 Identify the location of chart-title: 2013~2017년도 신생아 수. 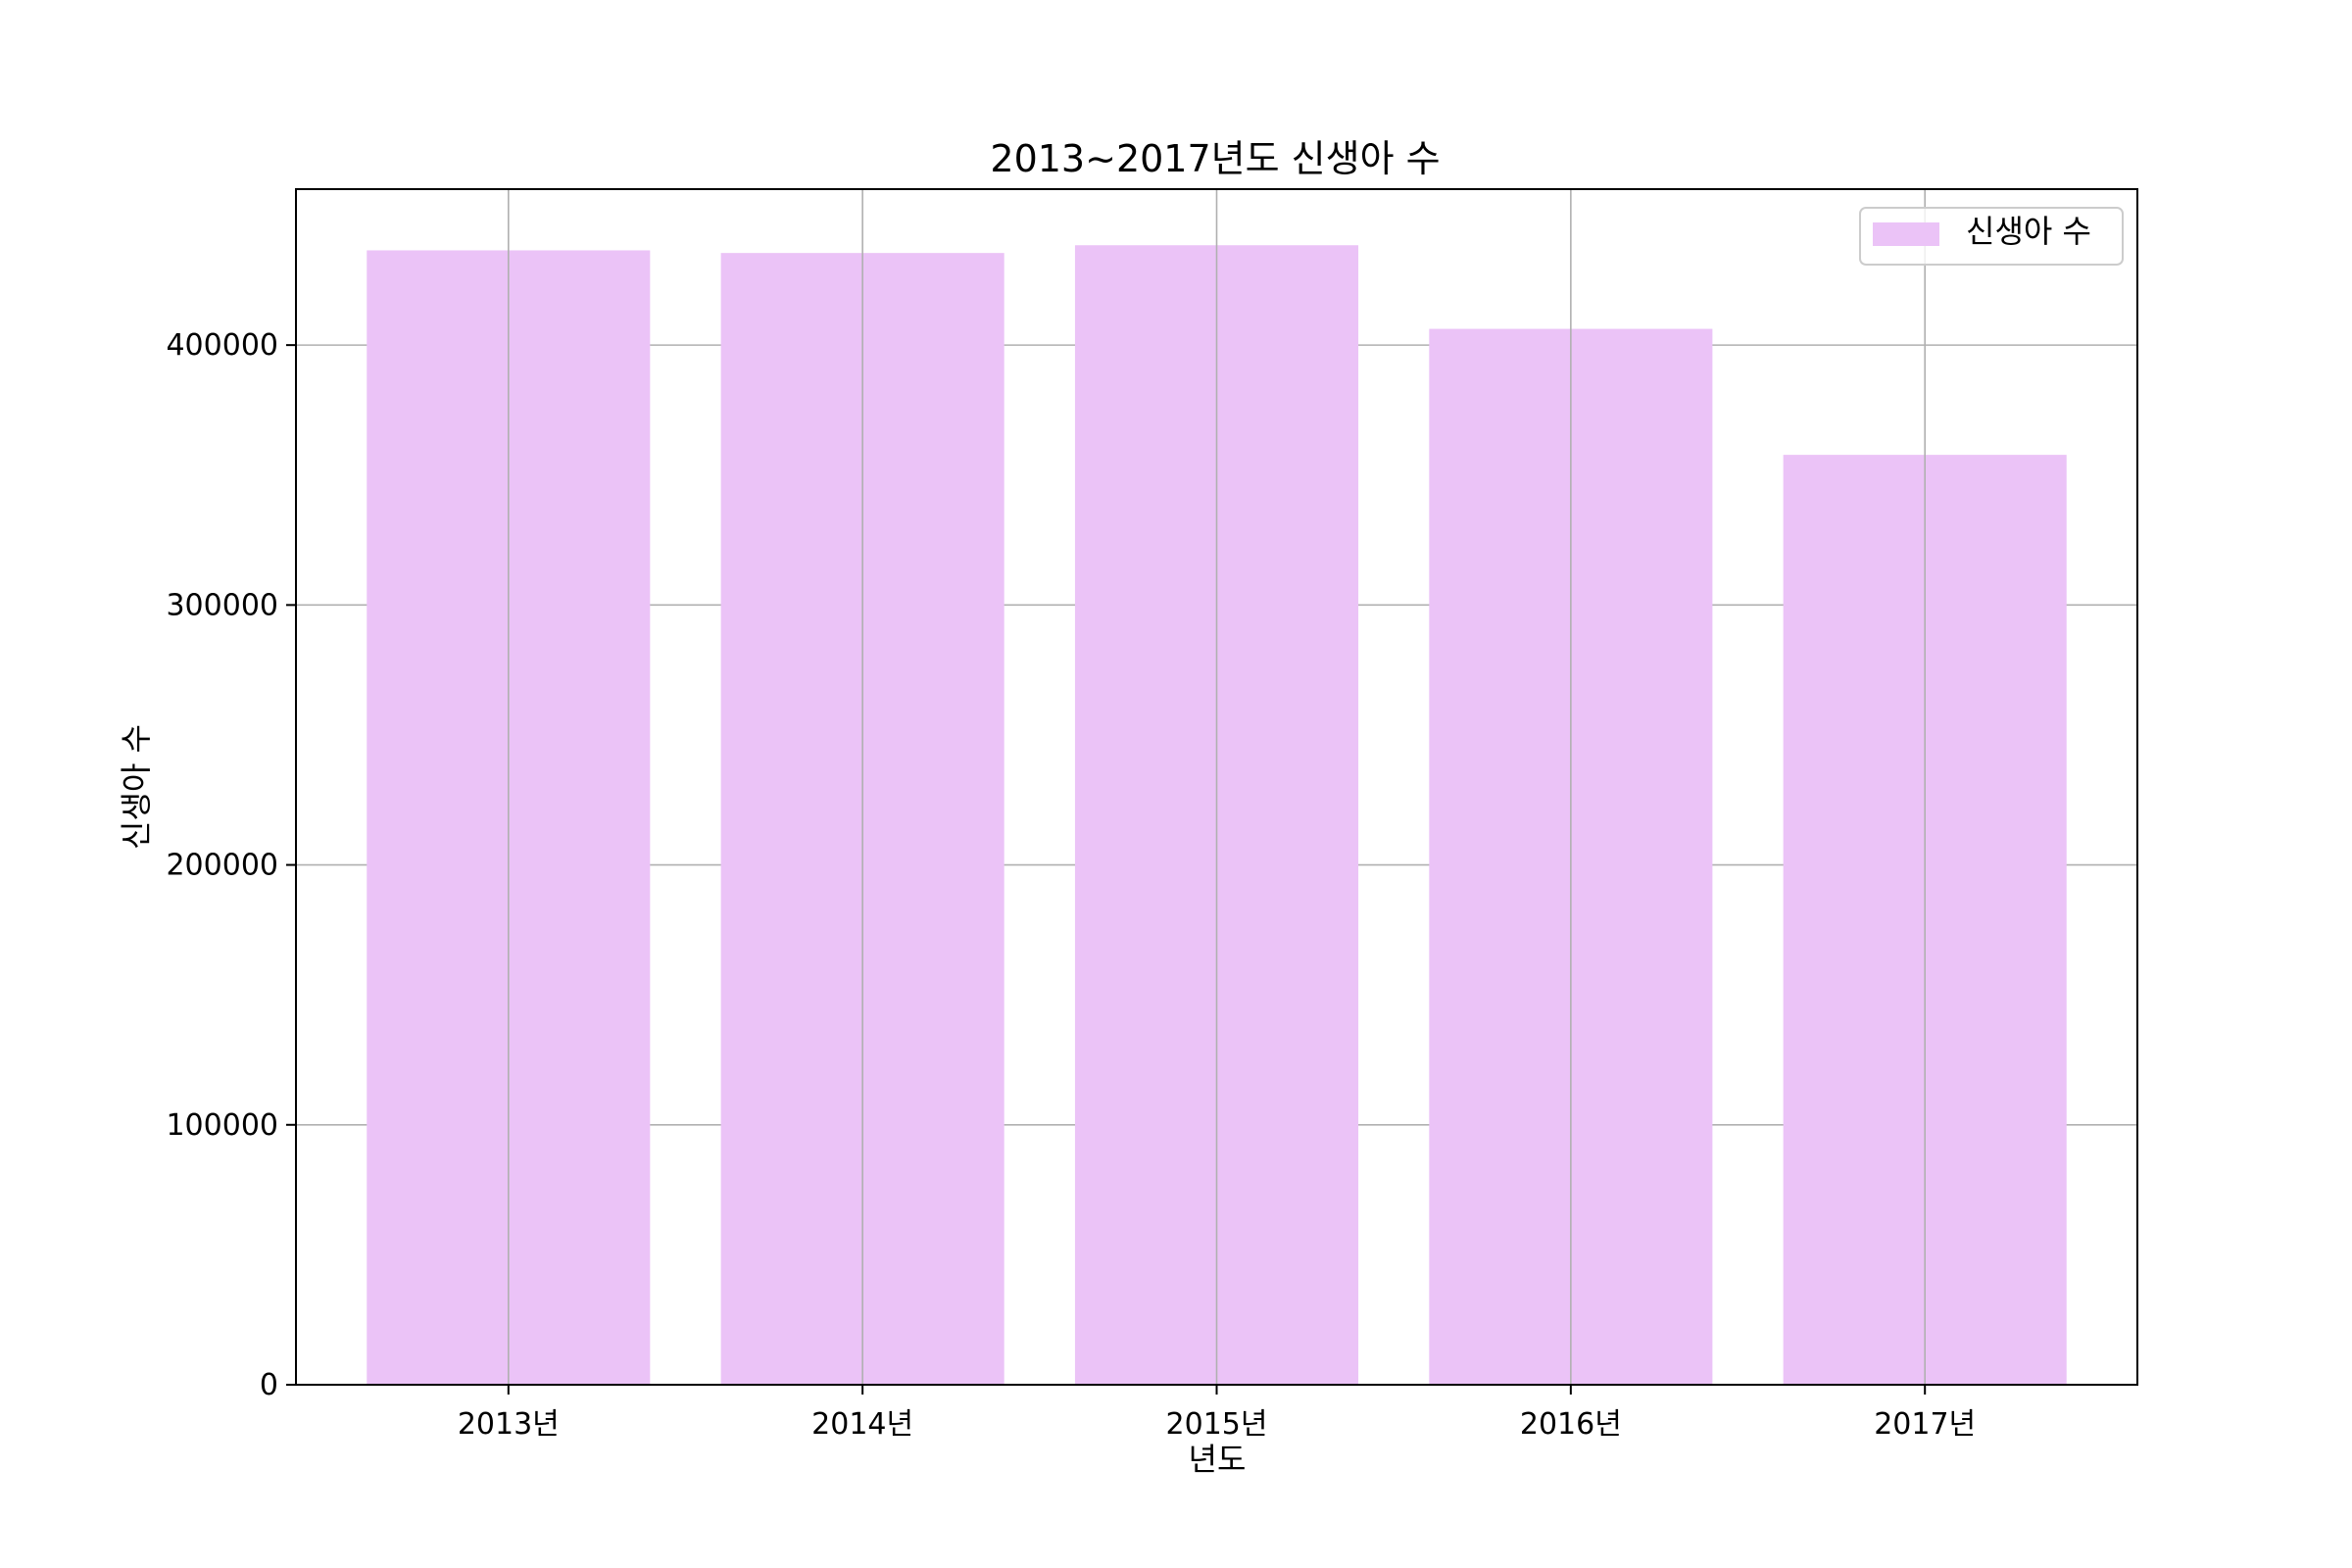
(1215, 158).